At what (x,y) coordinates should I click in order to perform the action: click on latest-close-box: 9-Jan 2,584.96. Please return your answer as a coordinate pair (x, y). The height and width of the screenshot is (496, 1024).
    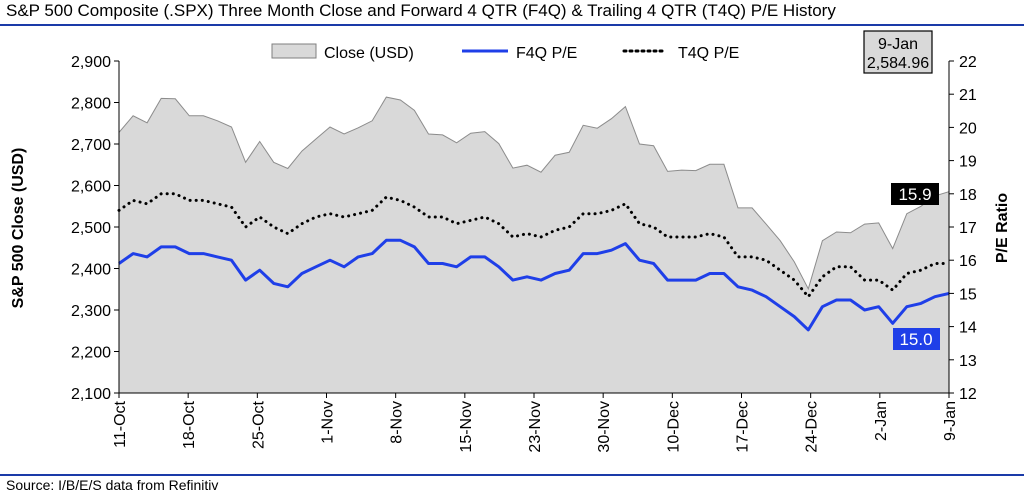
    Looking at the image, I should click on (898, 52).